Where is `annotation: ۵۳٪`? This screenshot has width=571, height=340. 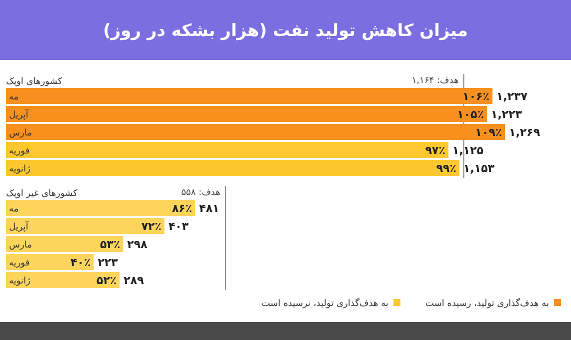
annotation: ۵۳٪ is located at coordinates (110, 244).